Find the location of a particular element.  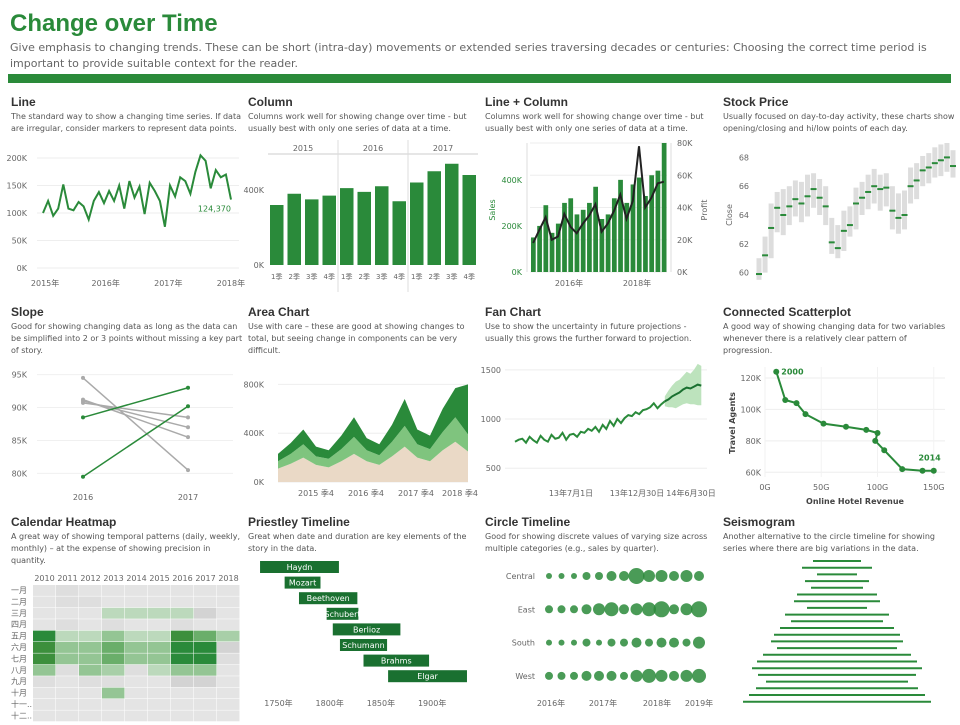

panel-title: Calendar Heatmap is located at coordinates (64, 522).